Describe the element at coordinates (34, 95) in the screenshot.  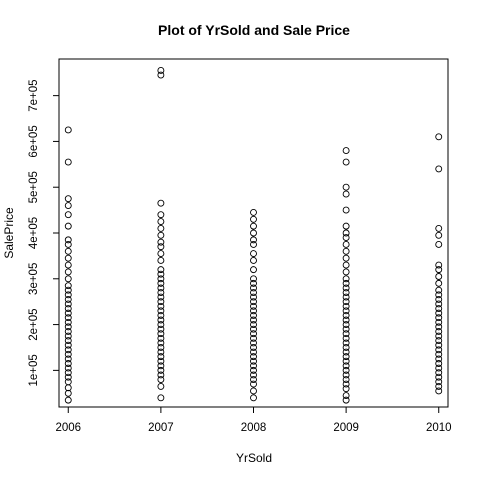
I see `y-tick-label-7e+05: 7e+05` at that location.